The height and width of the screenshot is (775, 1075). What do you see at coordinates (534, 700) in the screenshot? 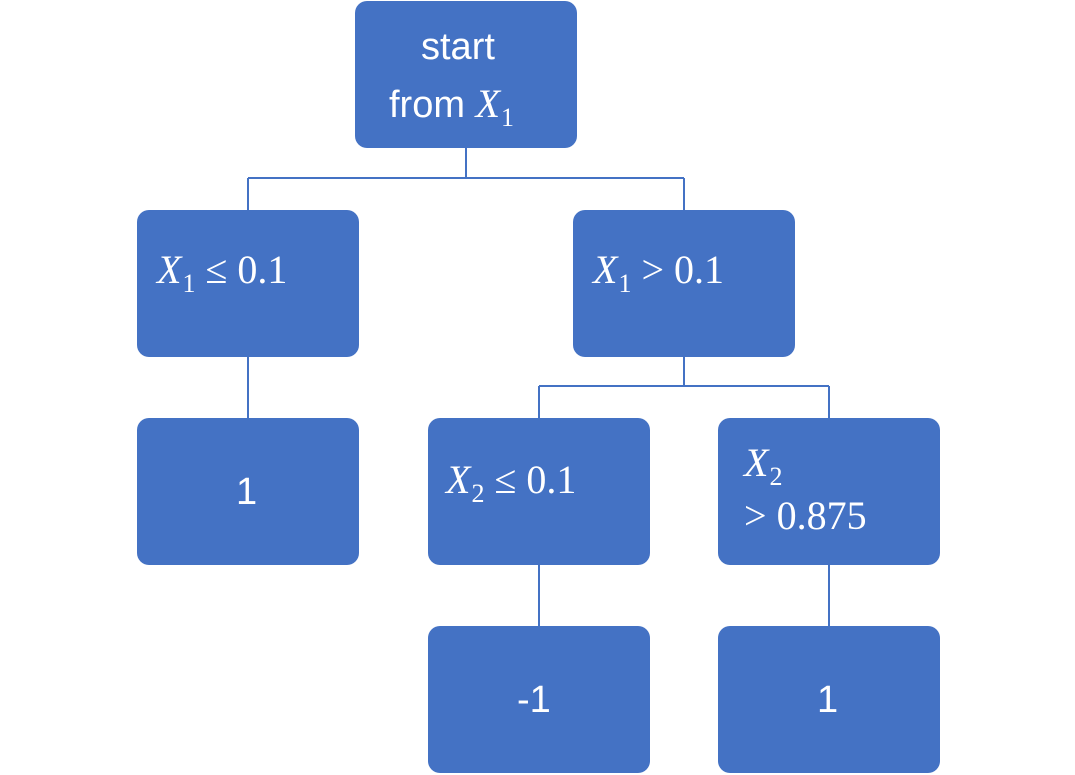
I see `leaf-middle-value: -1` at bounding box center [534, 700].